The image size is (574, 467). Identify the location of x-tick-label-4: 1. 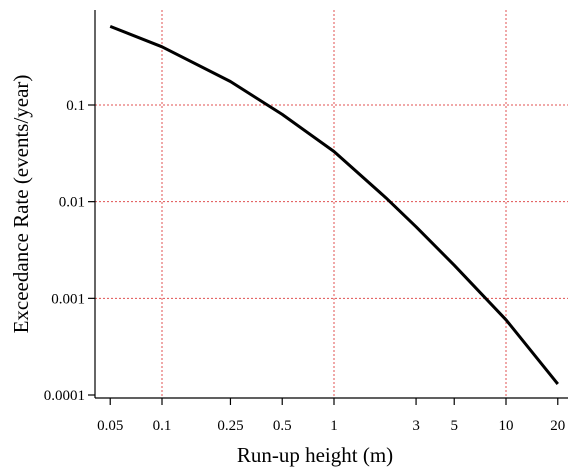
(334, 426).